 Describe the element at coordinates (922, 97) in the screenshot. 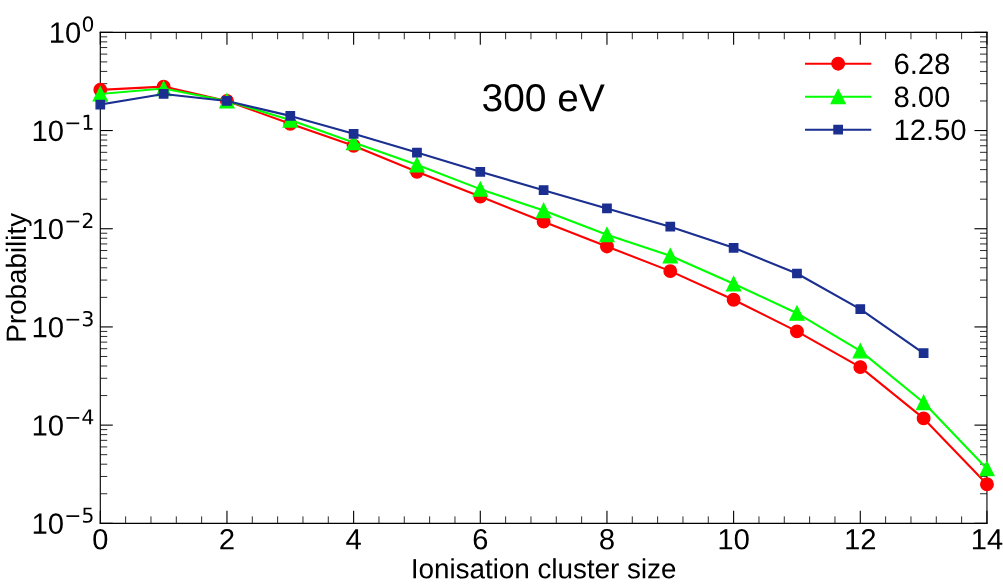

I see `legend-label: 8.00` at that location.